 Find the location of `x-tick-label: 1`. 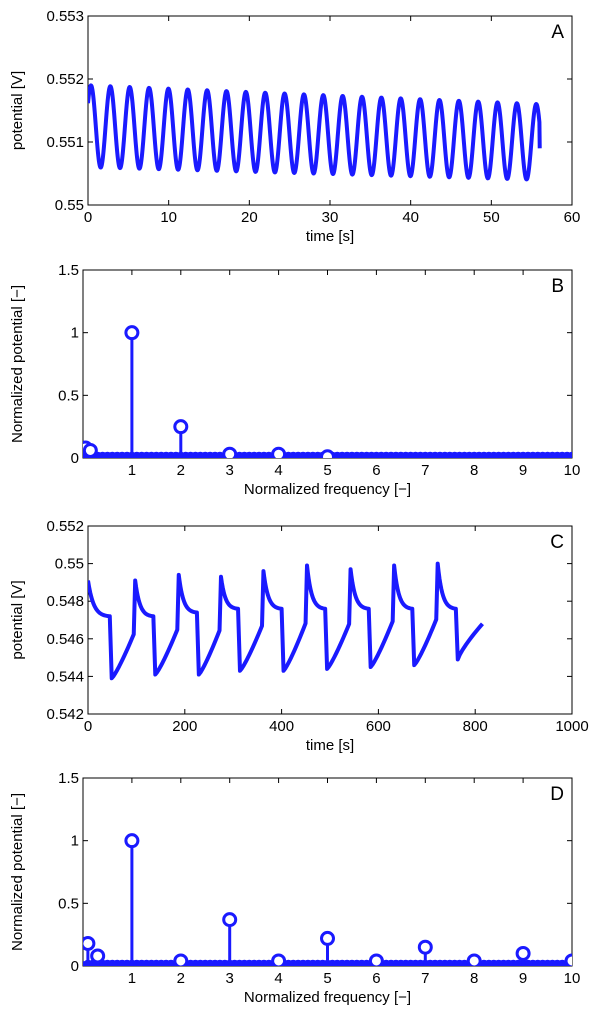

x-tick-label: 1 is located at coordinates (132, 978).